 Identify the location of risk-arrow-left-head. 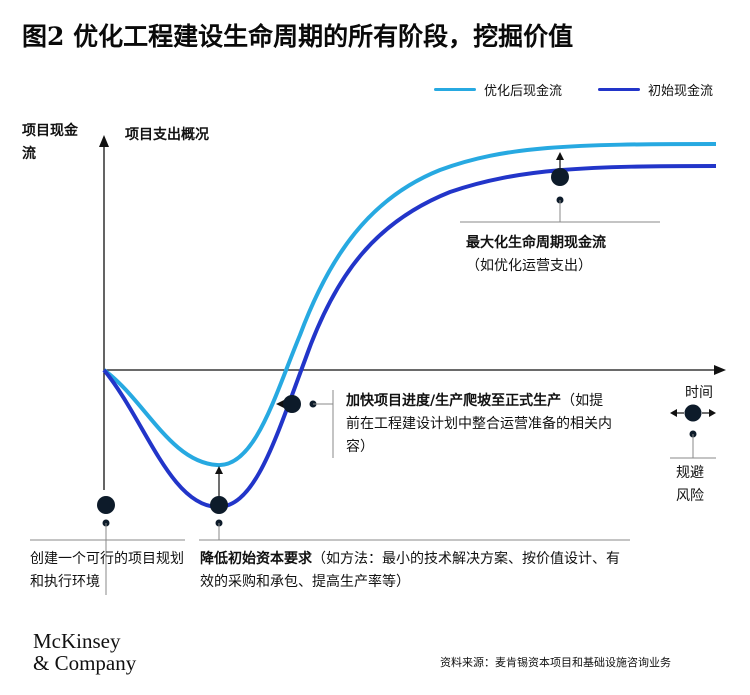
(673, 413).